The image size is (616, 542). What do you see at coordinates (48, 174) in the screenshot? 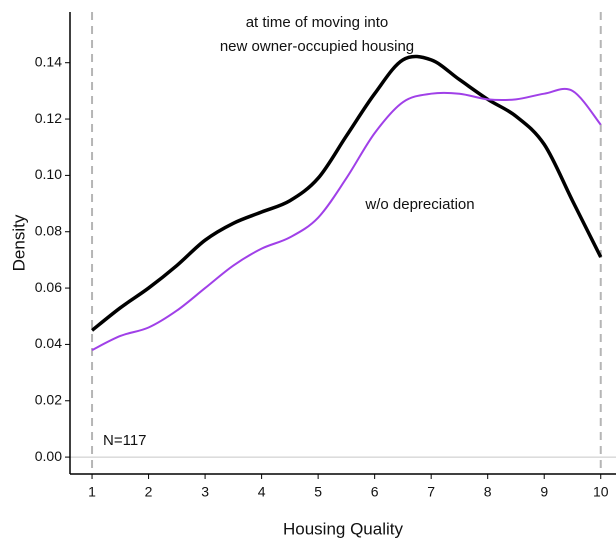
I see `y-tick-label: 0.10` at bounding box center [48, 174].